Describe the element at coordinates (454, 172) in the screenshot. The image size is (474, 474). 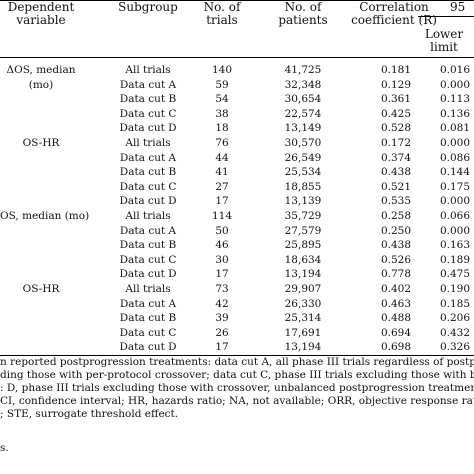
I see `cell-lower-limit: 0.144` at that location.